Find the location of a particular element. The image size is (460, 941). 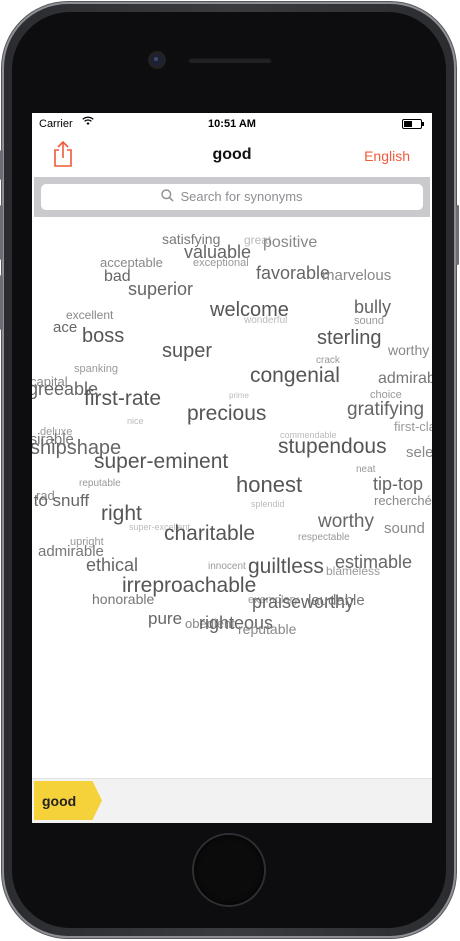

synonym-word: gratifying is located at coordinates (386, 409).